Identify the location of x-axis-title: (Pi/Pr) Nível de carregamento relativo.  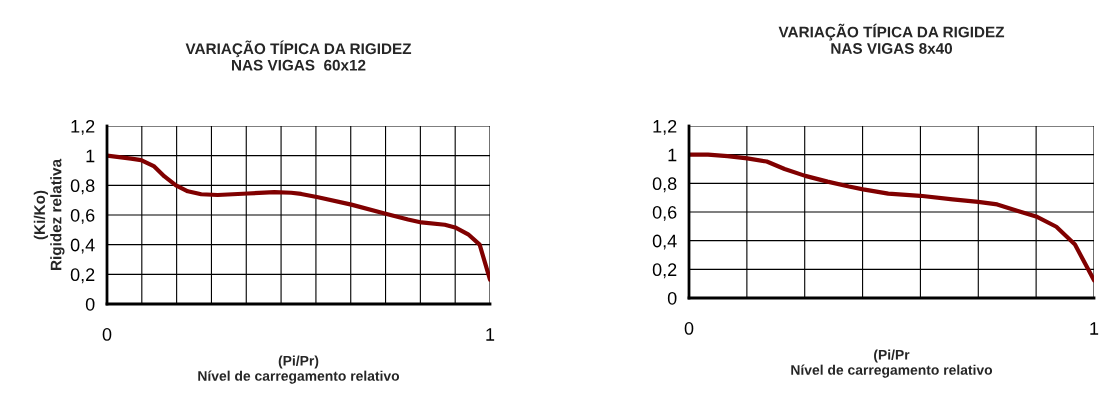
(299, 369).